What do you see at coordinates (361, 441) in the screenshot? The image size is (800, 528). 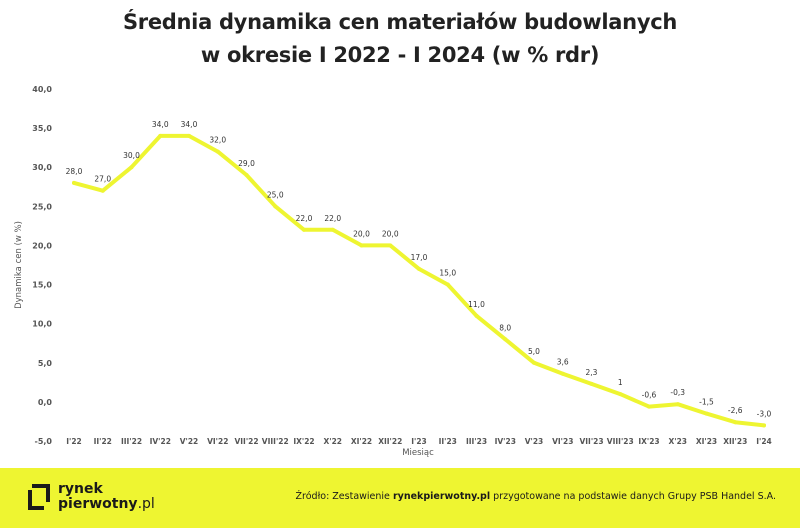 I see `x-tick-label: XI'22` at bounding box center [361, 441].